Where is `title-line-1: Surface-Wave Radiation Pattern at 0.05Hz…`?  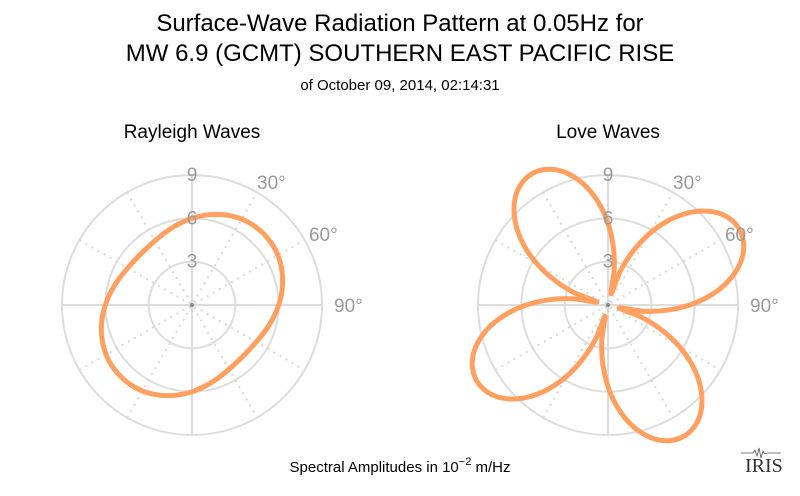 title-line-1: Surface-Wave Radiation Pattern at 0.05Hz… is located at coordinates (399, 23).